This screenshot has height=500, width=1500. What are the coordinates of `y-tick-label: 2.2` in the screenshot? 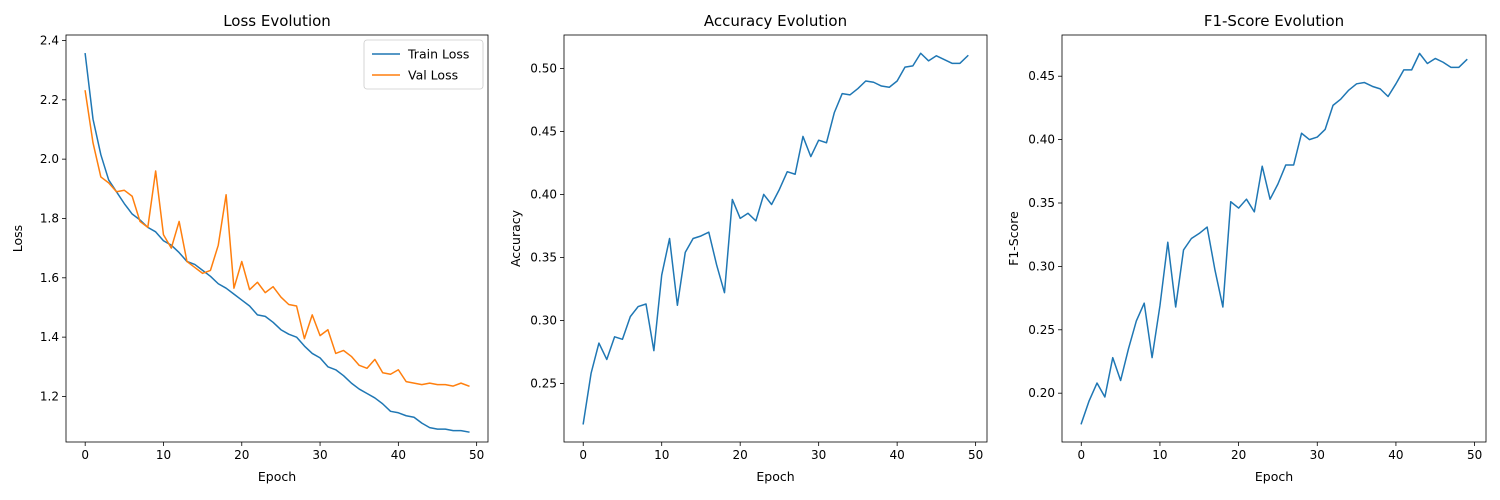 It's located at (49, 100).